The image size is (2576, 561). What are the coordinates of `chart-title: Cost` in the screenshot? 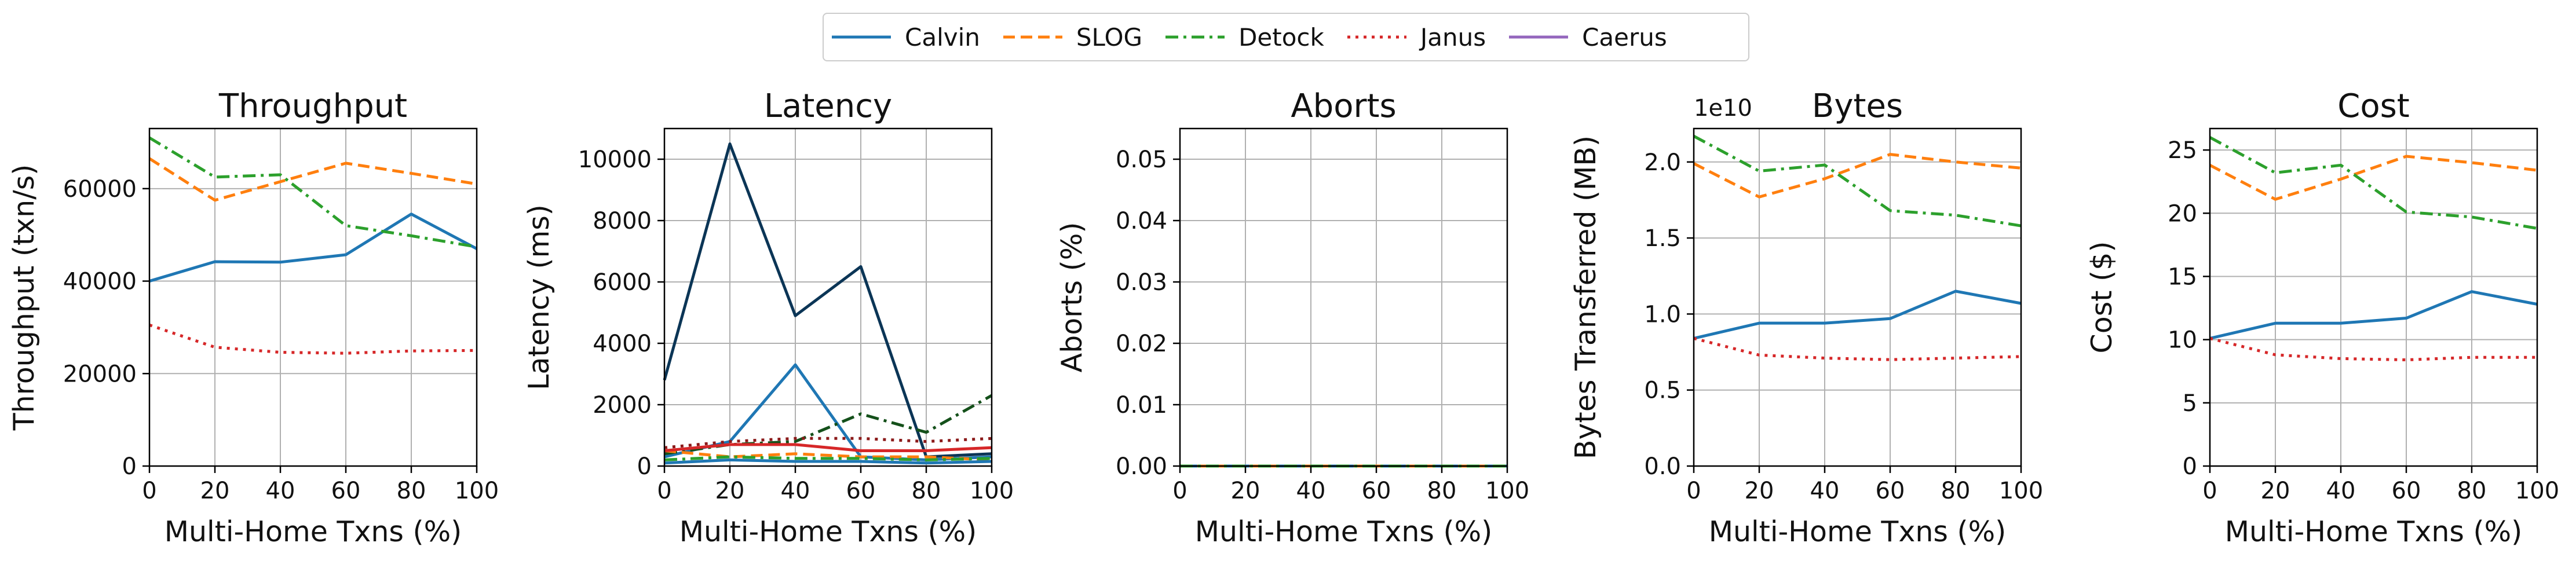 It's located at (2373, 106).